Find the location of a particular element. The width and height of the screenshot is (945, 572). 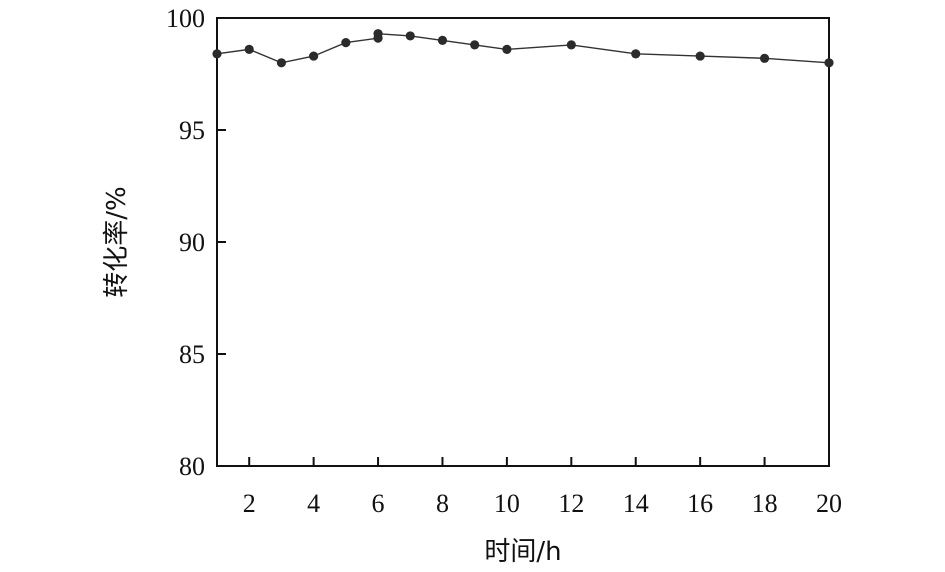

y-axis-ticks: 80 85 90 95 100 is located at coordinates (196, 242).